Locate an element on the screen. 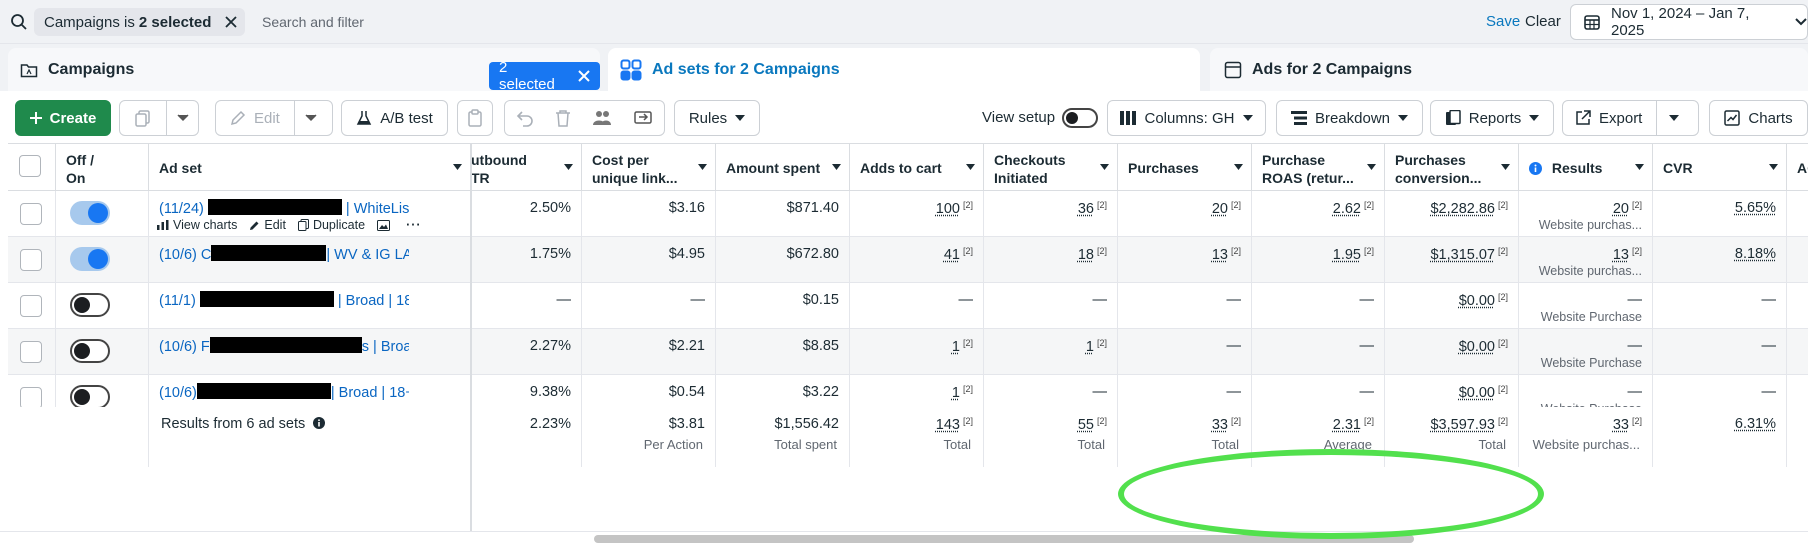 The height and width of the screenshot is (549, 1808). view-charts-action: View charts is located at coordinates (197, 225).